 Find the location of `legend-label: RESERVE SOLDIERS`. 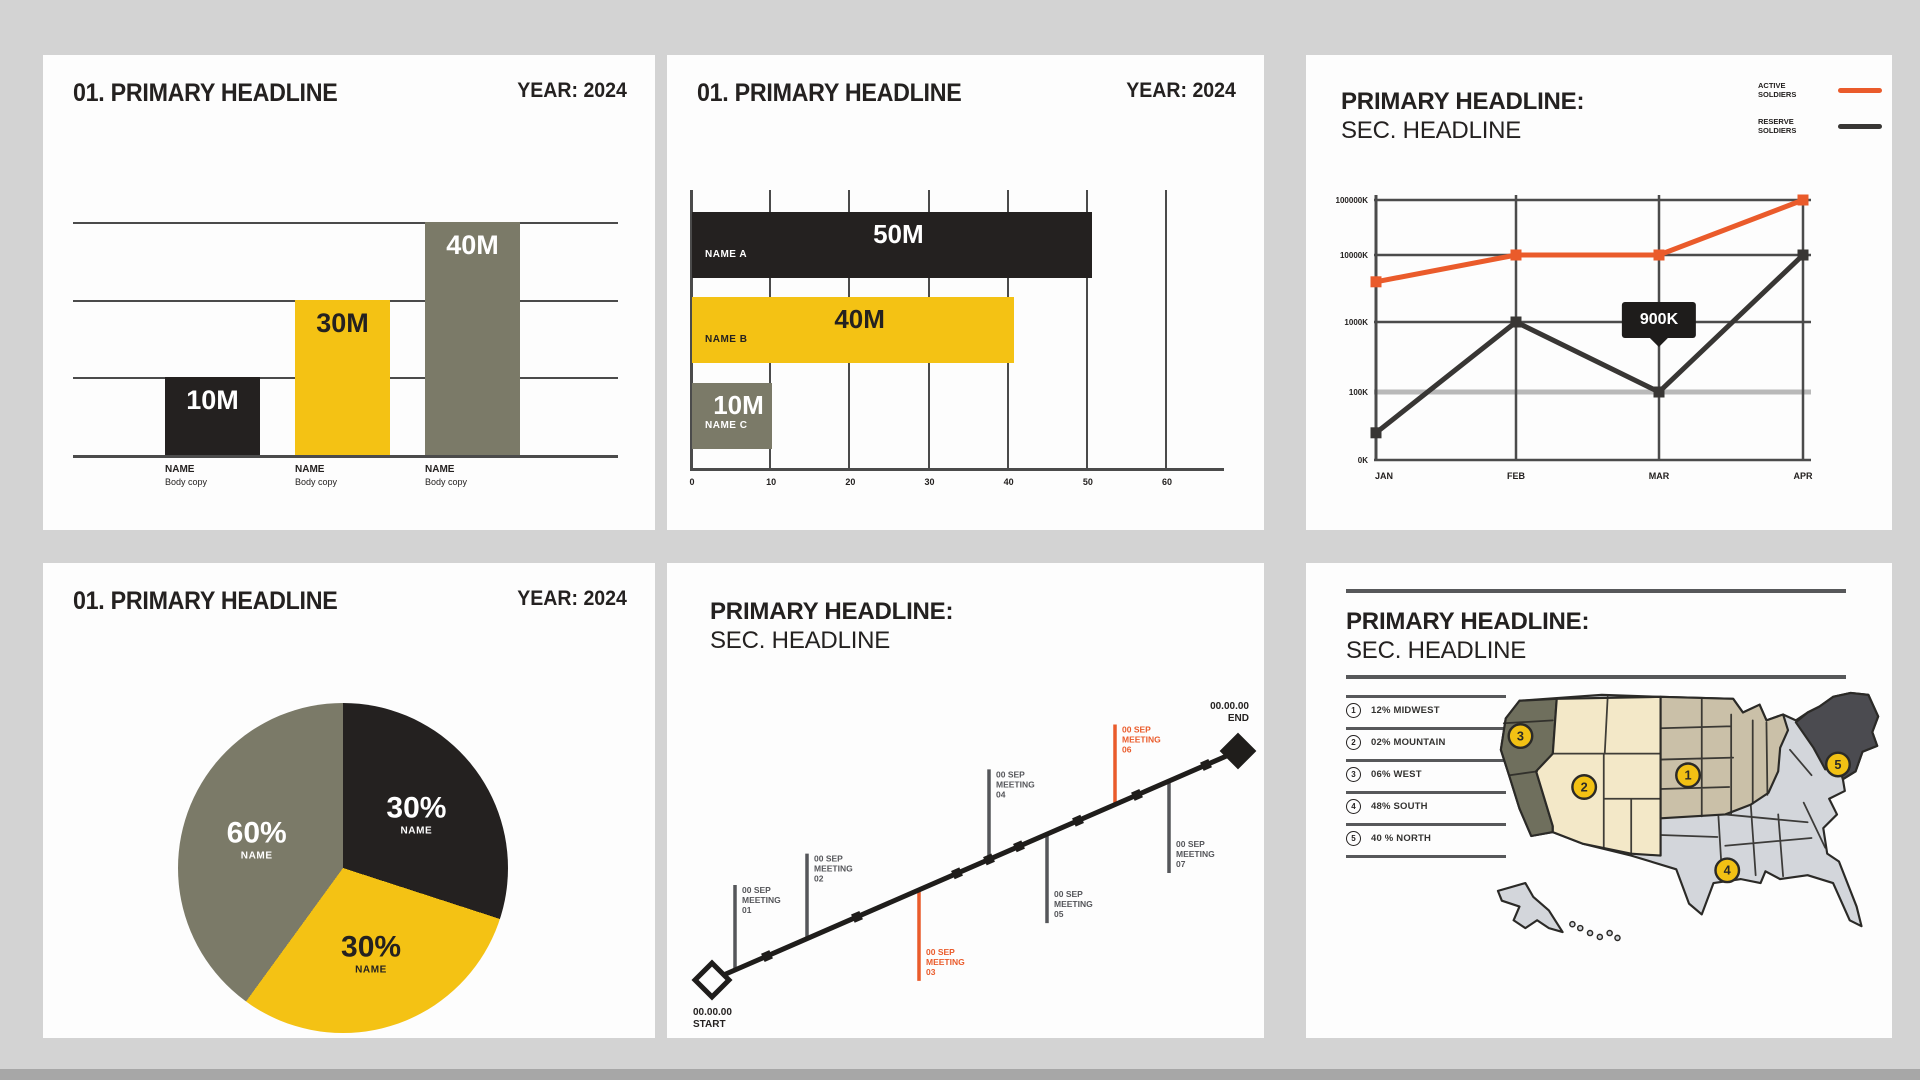

legend-label: RESERVE SOLDIERS is located at coordinates (1794, 126).